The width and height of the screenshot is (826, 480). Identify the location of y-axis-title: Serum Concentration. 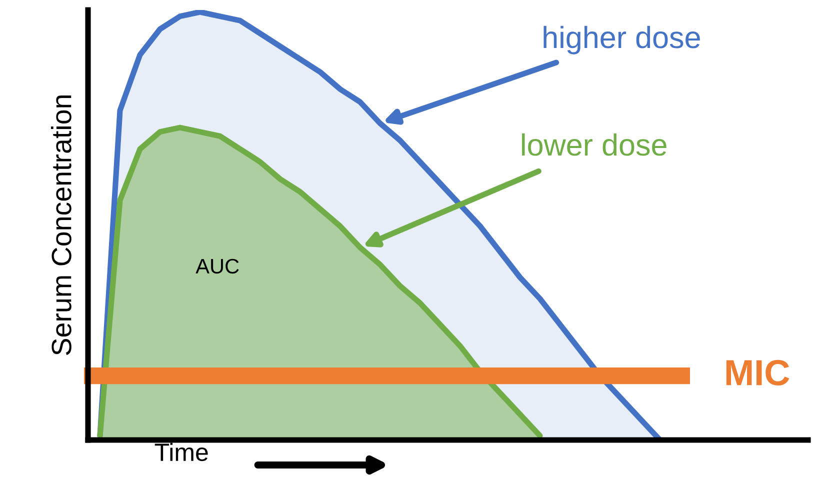
(61, 225).